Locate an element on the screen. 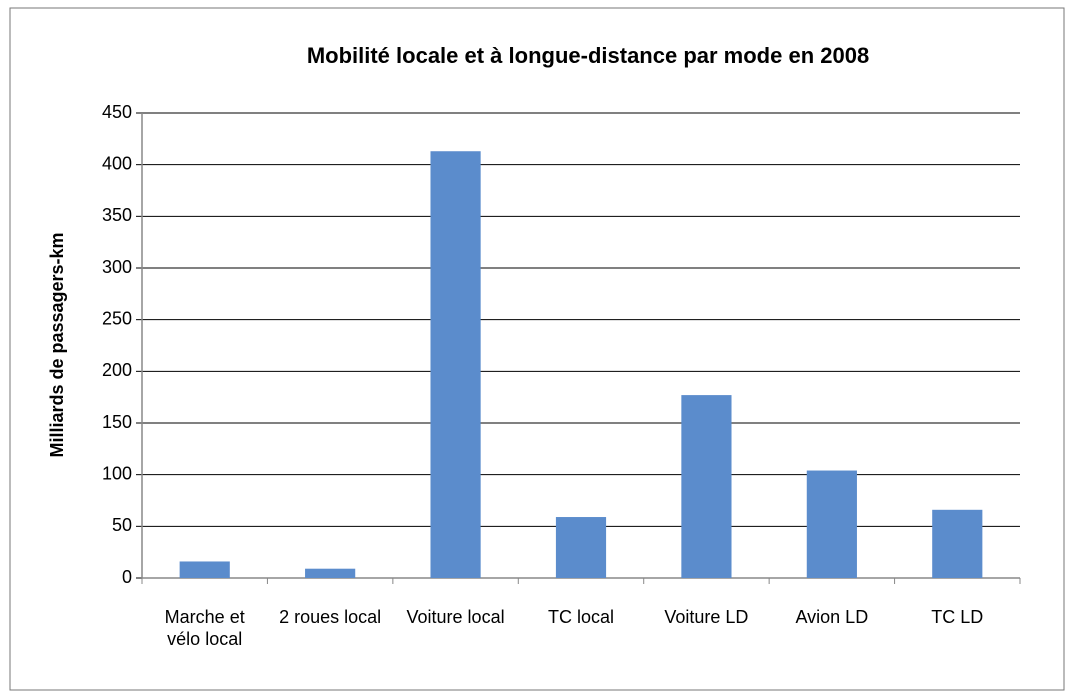 The width and height of the screenshot is (1079, 695). y-tick-label: 400 is located at coordinates (117, 163).